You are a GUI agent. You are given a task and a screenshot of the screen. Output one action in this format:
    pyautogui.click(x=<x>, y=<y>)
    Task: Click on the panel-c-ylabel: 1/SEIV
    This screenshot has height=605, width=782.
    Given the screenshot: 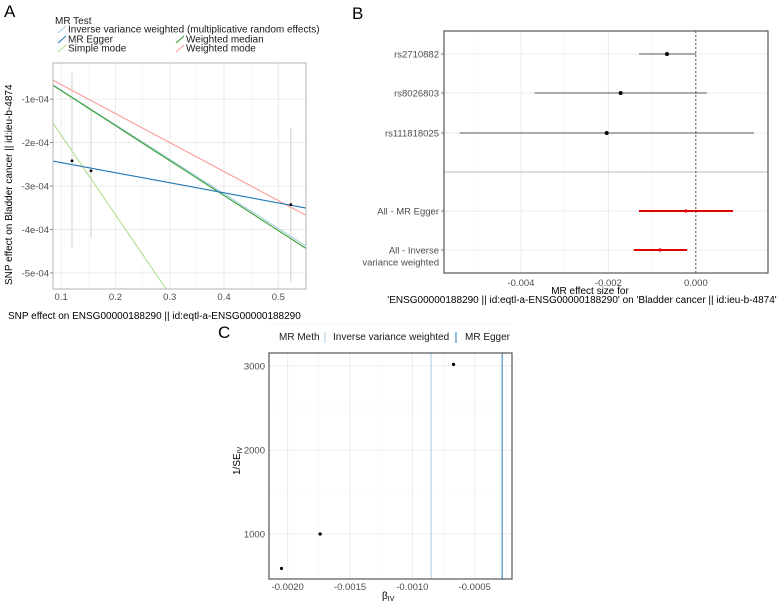 What is the action you would take?
    pyautogui.click(x=238, y=460)
    